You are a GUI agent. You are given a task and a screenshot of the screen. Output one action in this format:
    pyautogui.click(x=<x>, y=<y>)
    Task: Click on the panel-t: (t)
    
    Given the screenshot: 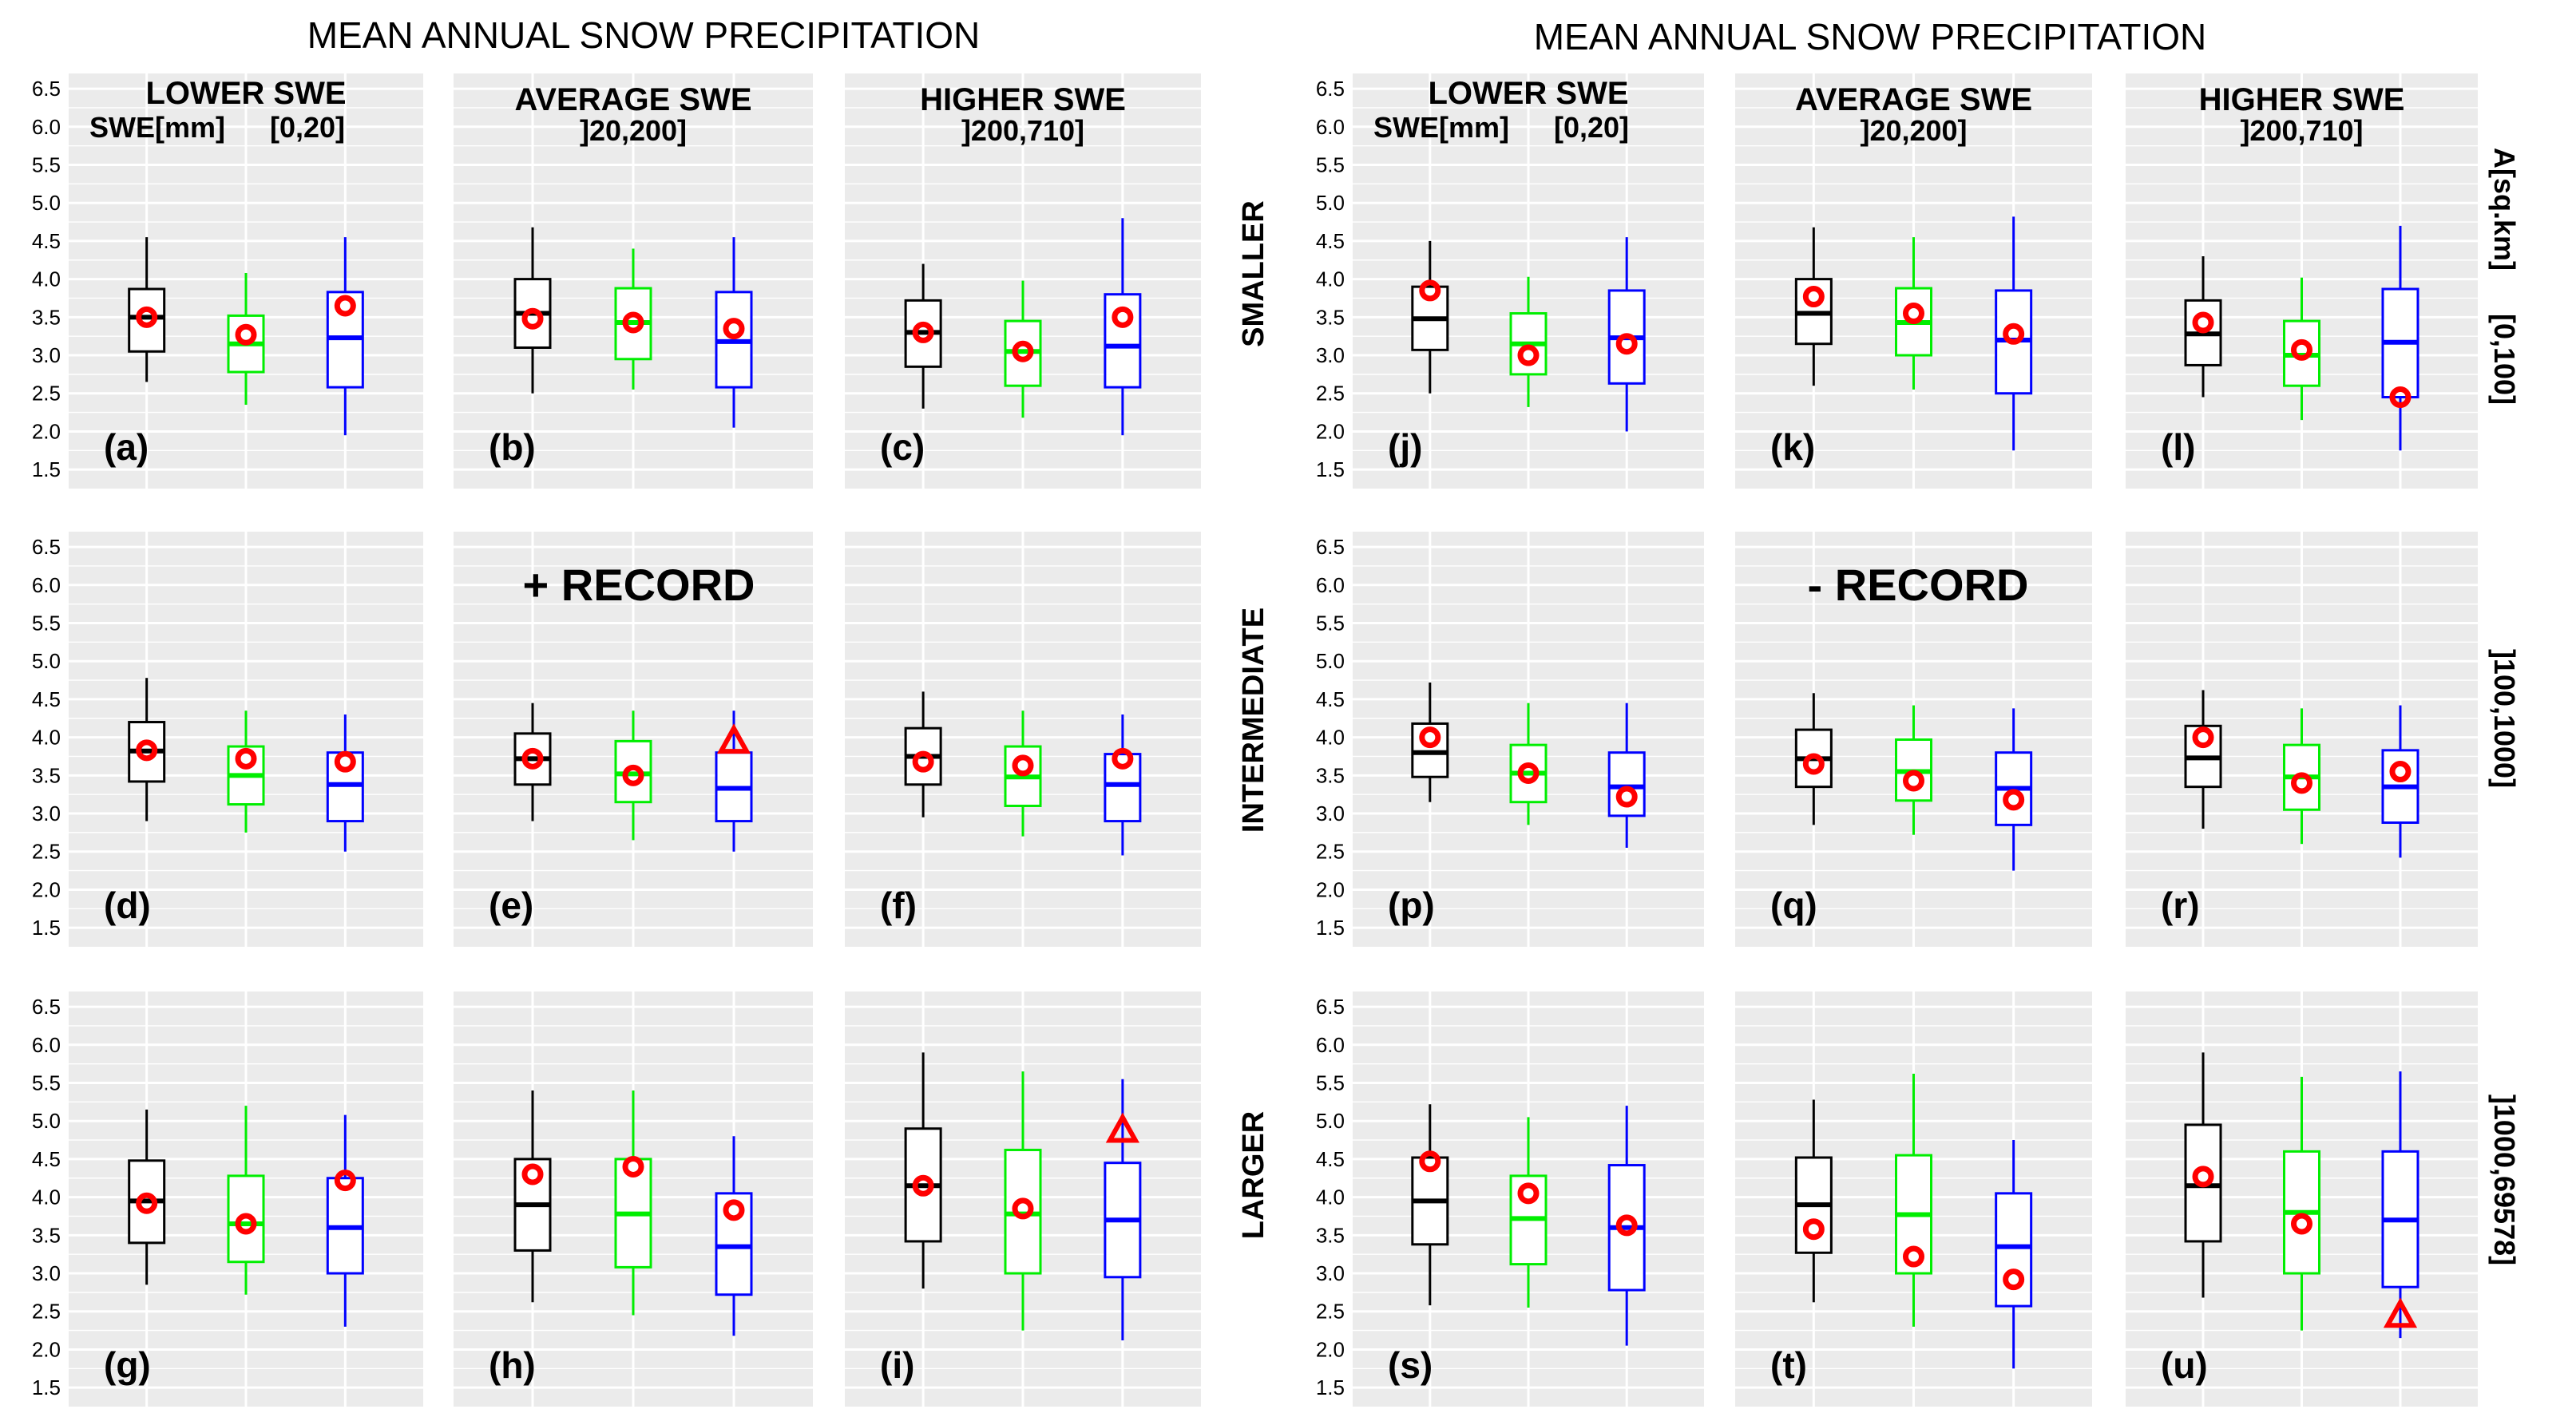 What is the action you would take?
    pyautogui.click(x=1914, y=1199)
    